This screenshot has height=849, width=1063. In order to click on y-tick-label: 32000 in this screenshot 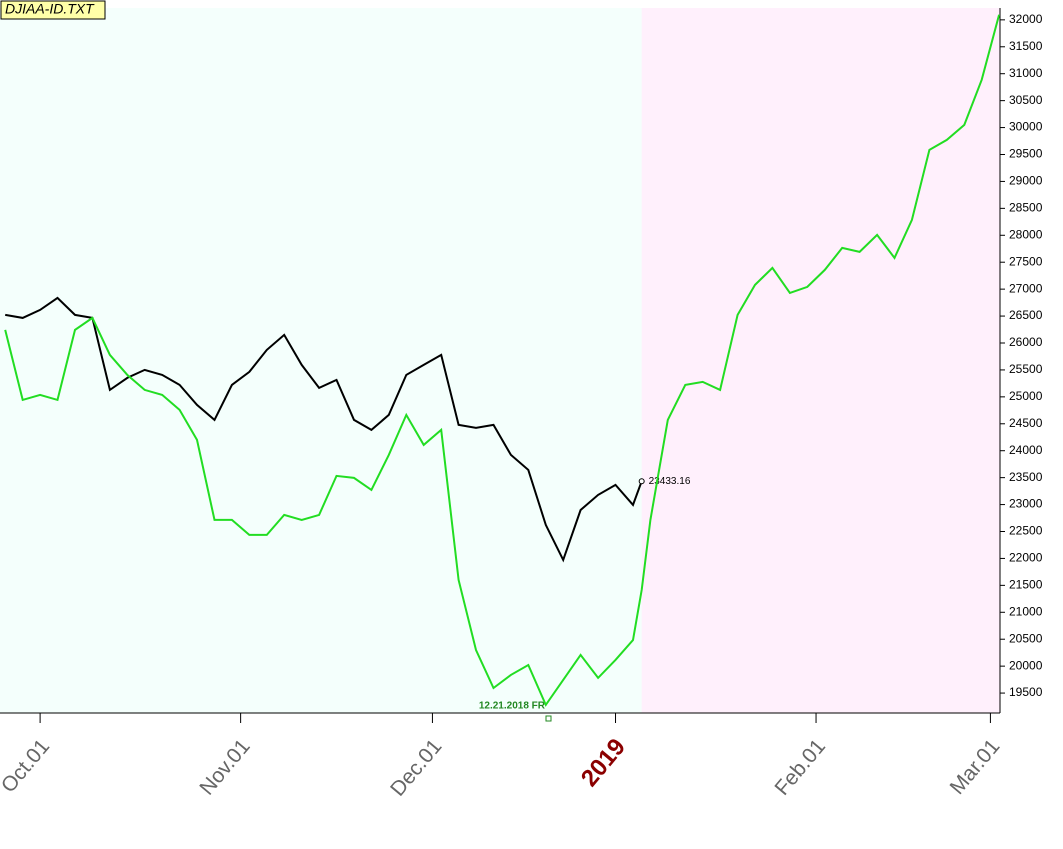, I will do `click(1026, 19)`.